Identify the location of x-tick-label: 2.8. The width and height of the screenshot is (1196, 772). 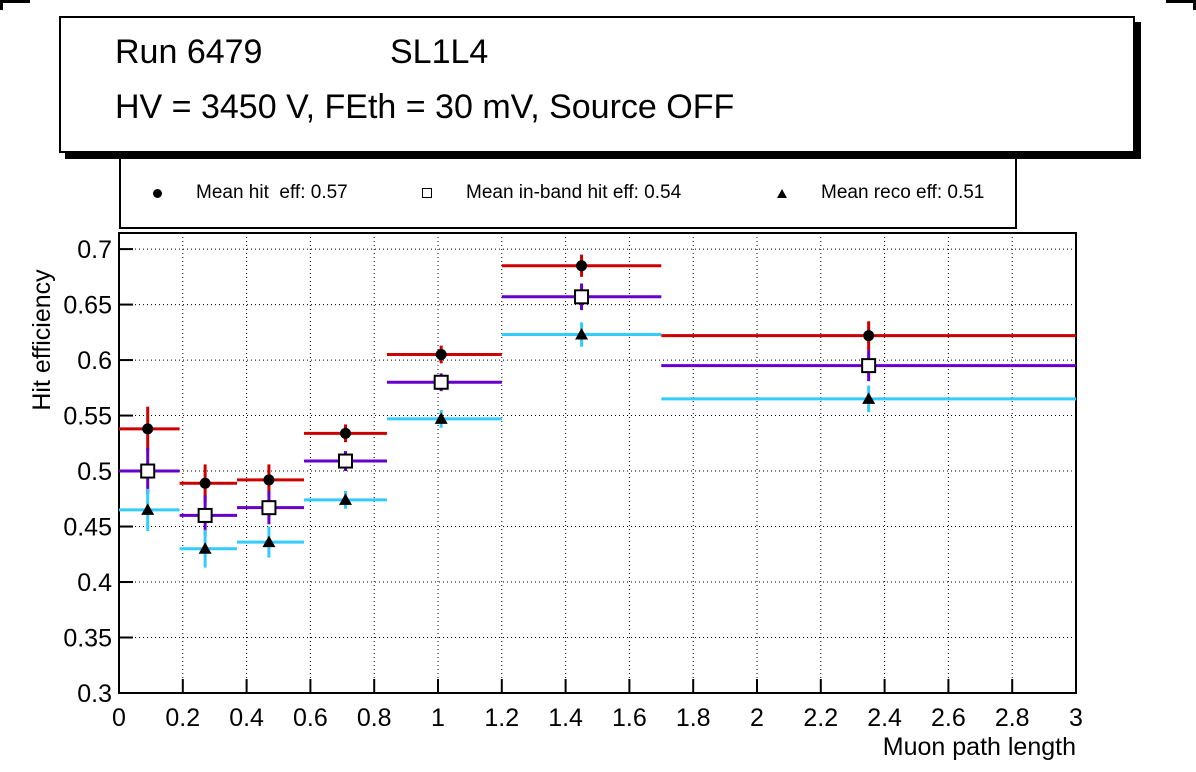
(1012, 718).